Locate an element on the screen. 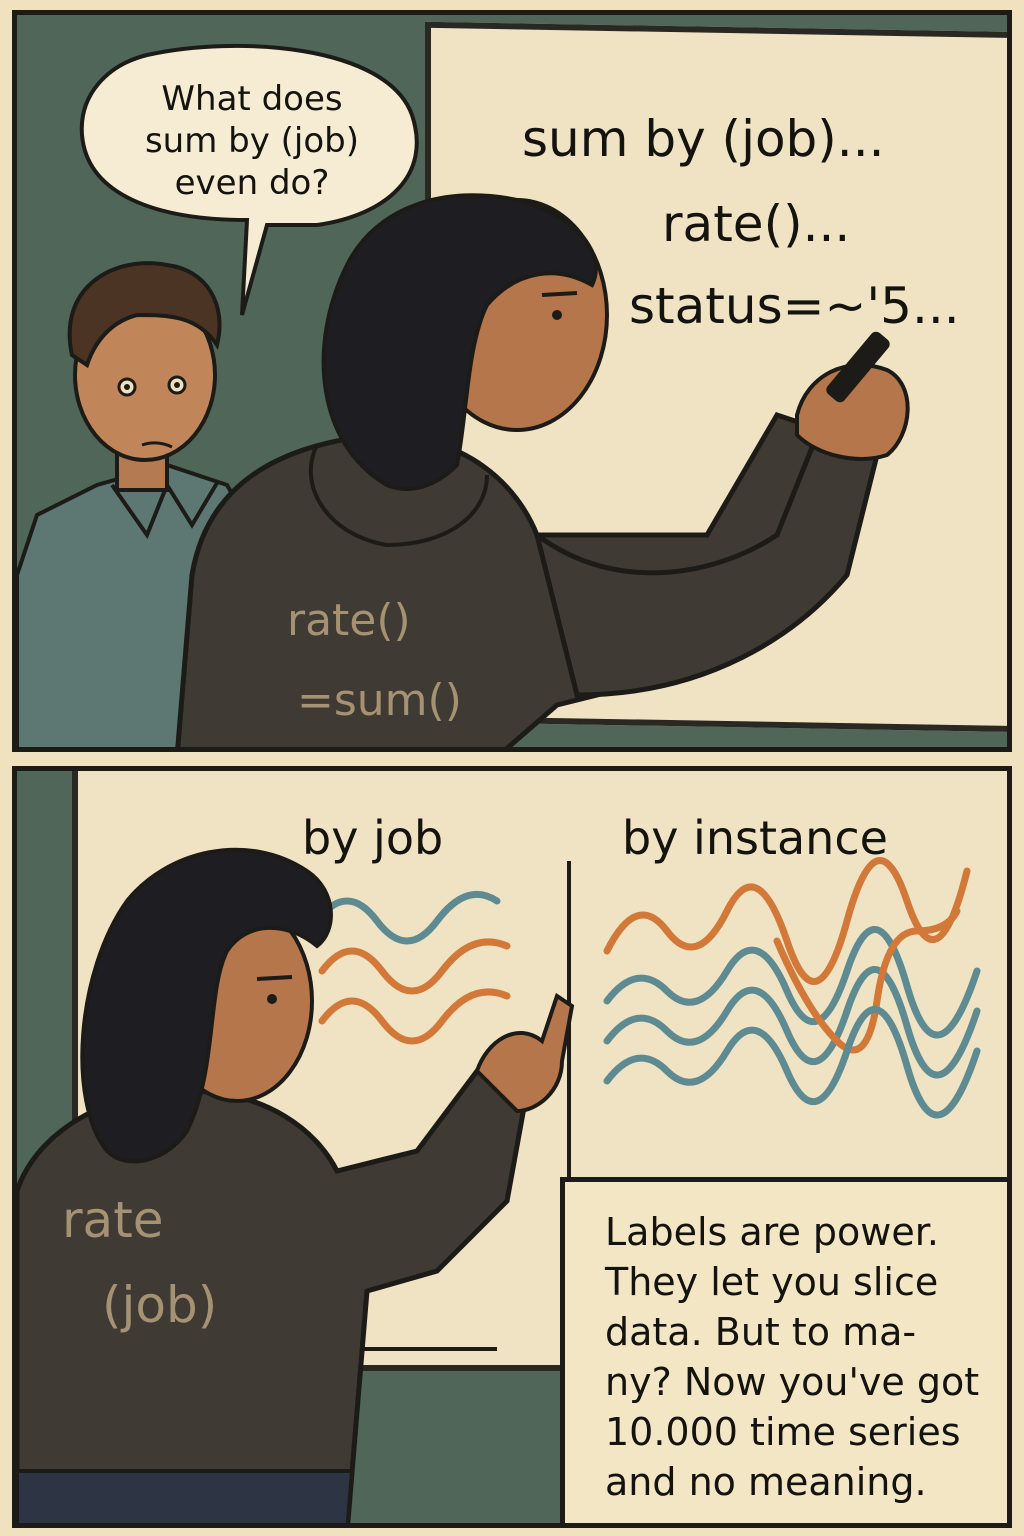 This screenshot has width=1024, height=1536. hoodie-text-top-2: =sum() is located at coordinates (379, 700).